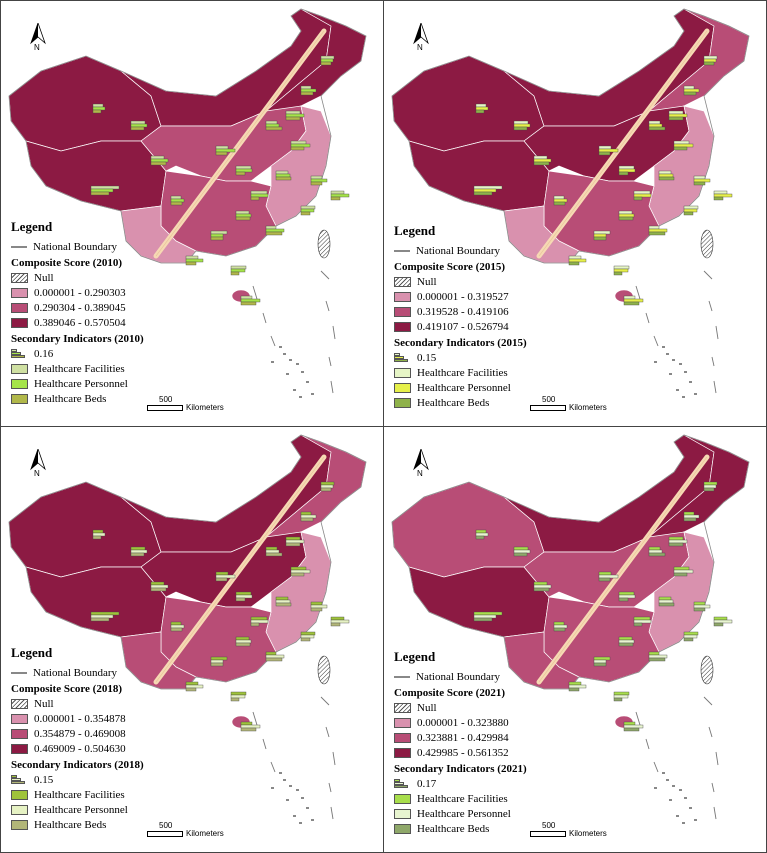 This screenshot has height=853, width=767. What do you see at coordinates (80, 718) in the screenshot?
I see `range-label: 0.000001 - 0.354878` at bounding box center [80, 718].